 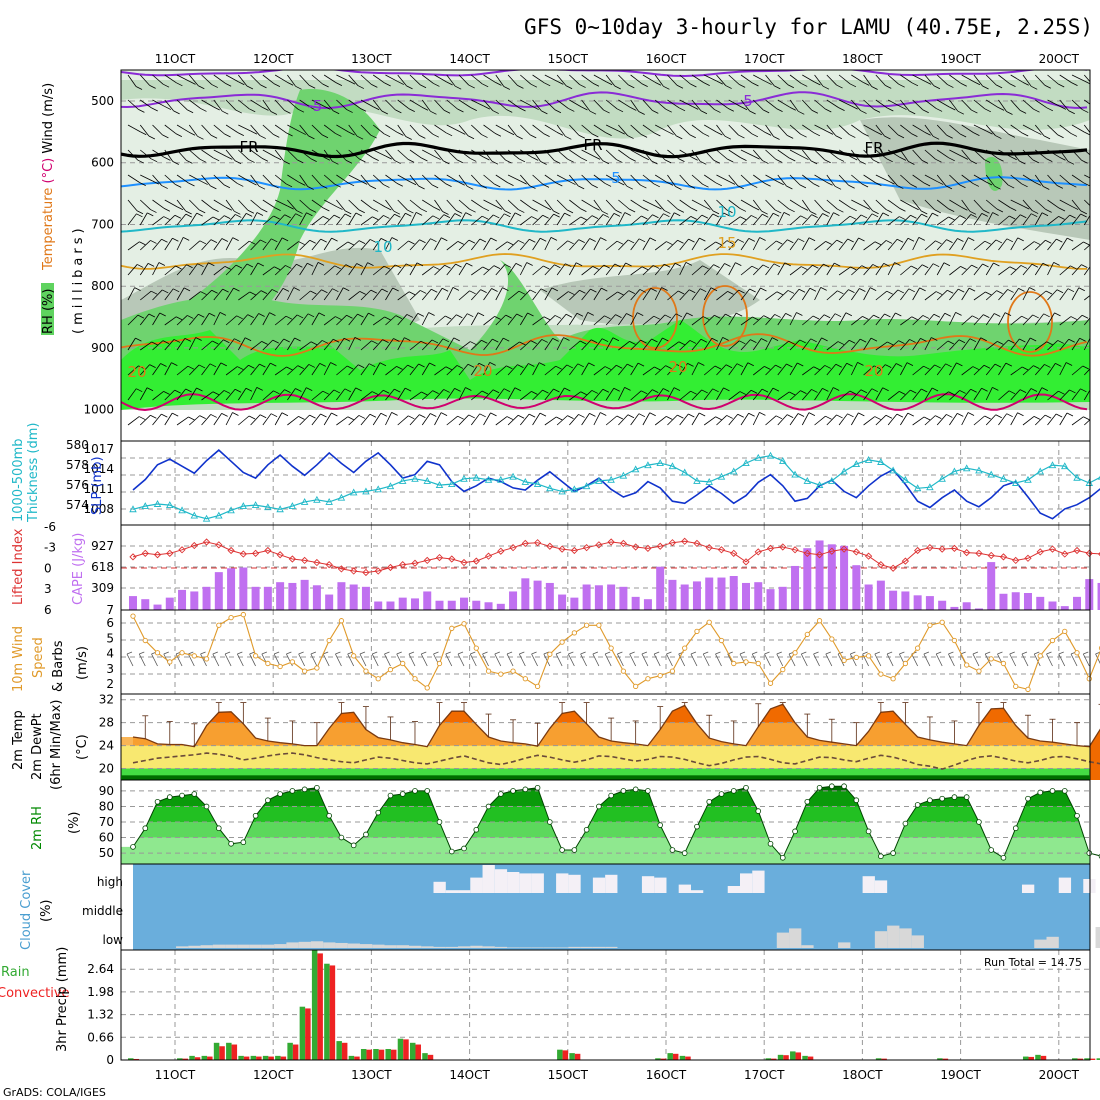 What do you see at coordinates (677, 367) in the screenshot?
I see `contour-label: 20` at bounding box center [677, 367].